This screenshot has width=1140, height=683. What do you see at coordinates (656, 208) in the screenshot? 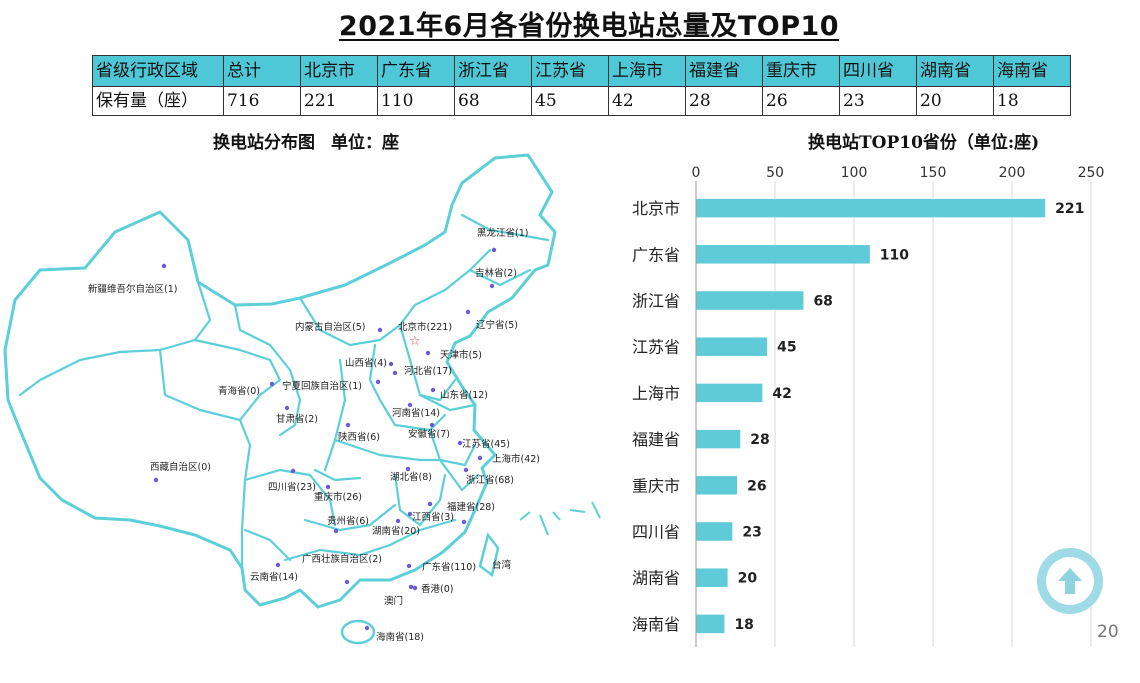
I see `category-label: 北京市` at bounding box center [656, 208].